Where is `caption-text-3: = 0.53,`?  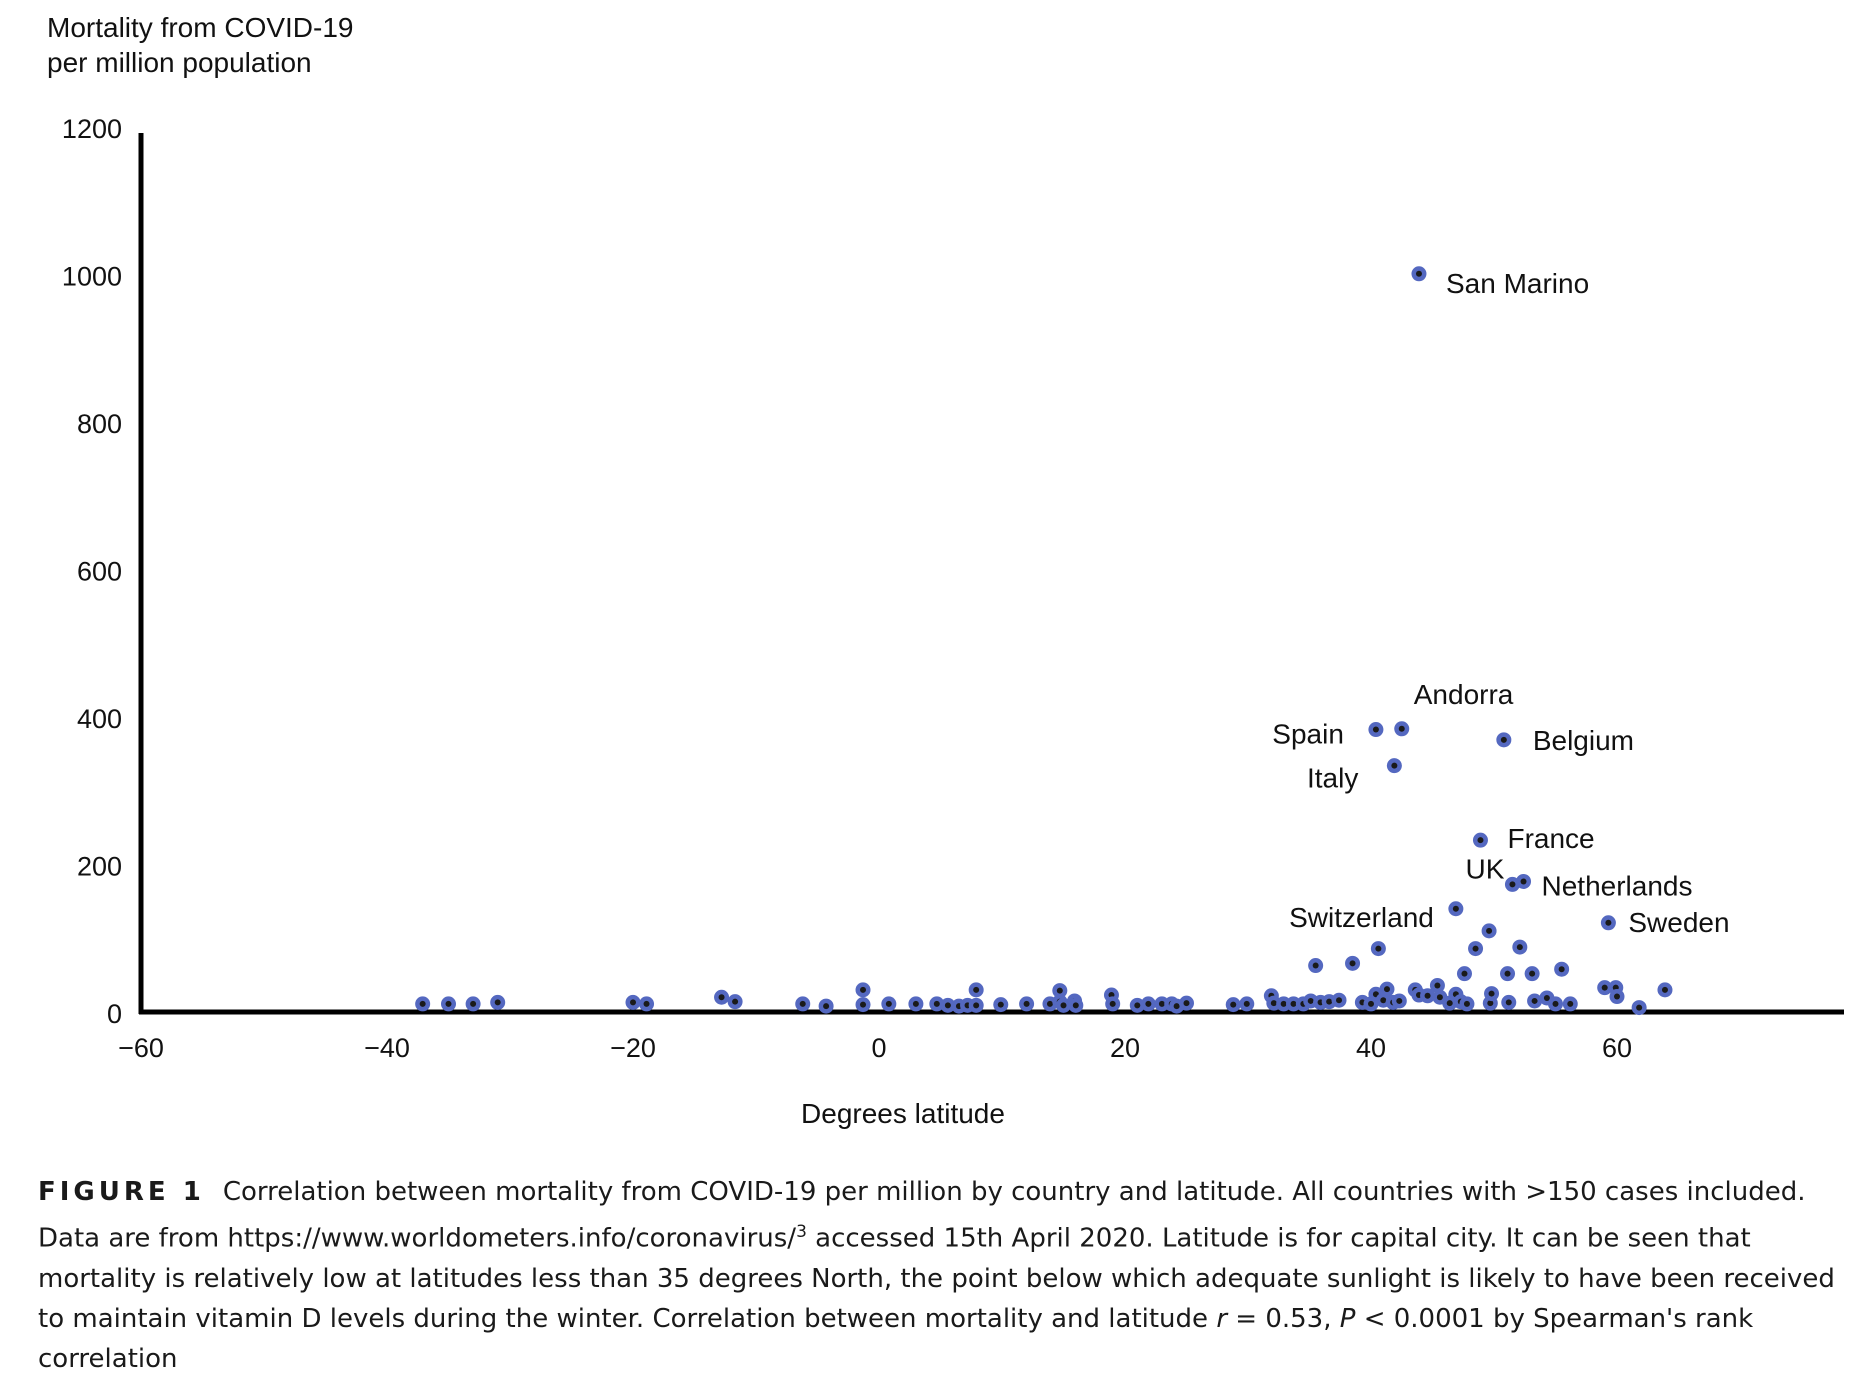
caption-text-3: = 0.53, is located at coordinates (1283, 1318).